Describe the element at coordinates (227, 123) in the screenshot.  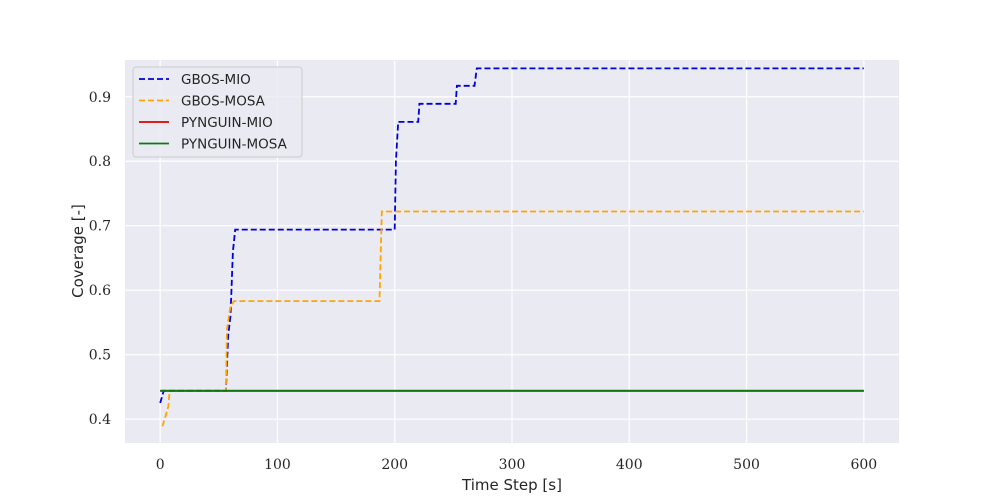
I see `legend-label: PYNGUIN-MIO` at that location.